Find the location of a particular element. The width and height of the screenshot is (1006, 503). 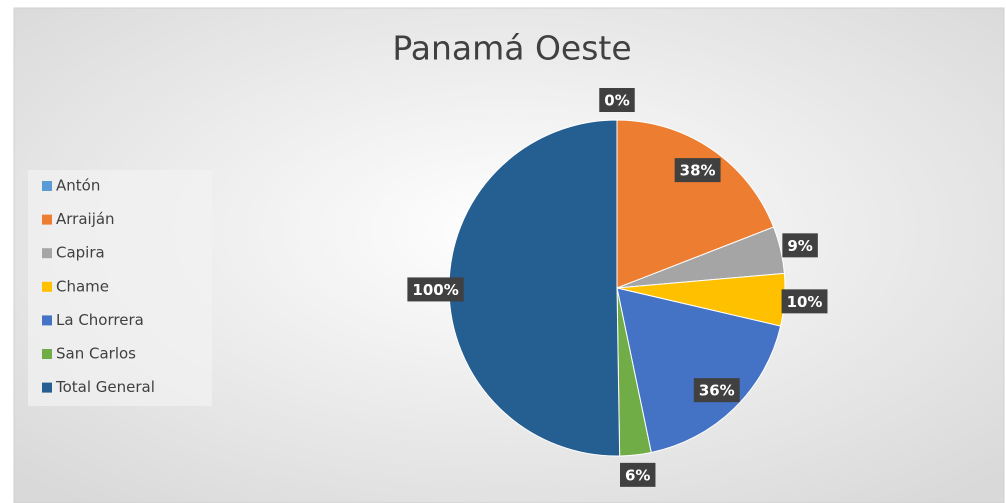

data-label: 6% is located at coordinates (637, 474).